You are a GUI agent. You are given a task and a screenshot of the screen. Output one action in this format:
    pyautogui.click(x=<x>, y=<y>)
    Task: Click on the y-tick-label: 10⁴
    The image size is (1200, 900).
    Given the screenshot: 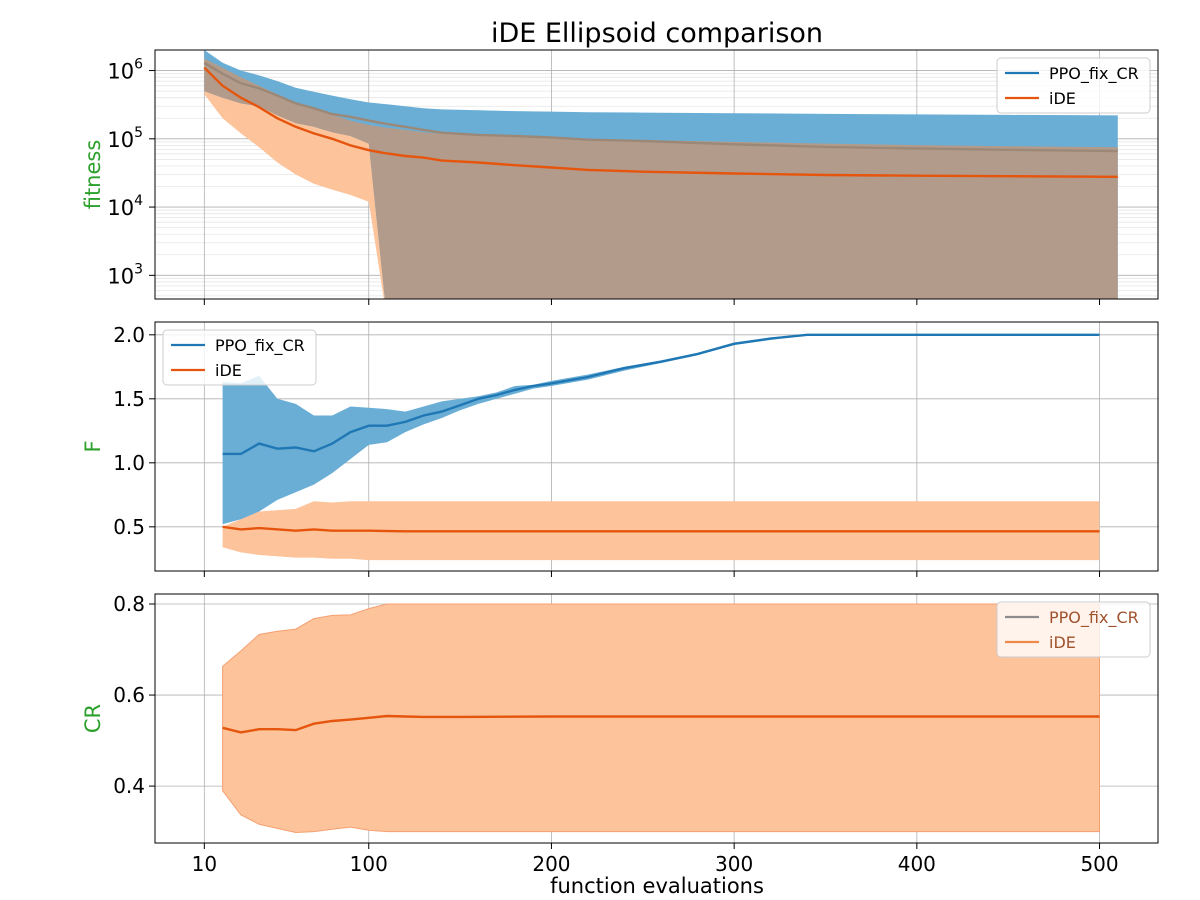 What is the action you would take?
    pyautogui.click(x=125, y=206)
    